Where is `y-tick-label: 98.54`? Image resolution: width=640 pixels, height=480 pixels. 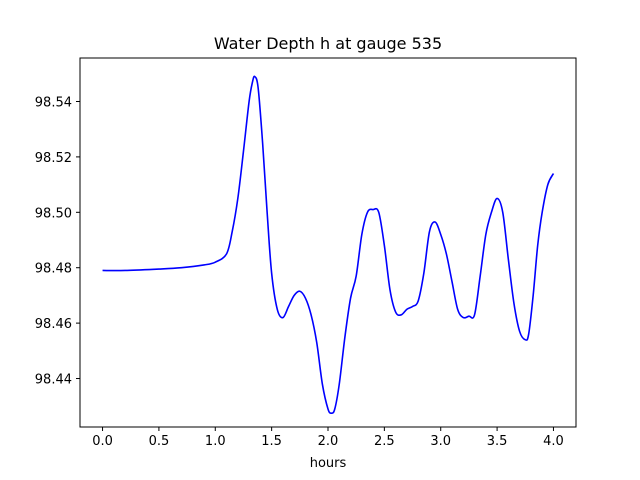 y-tick-label: 98.54 is located at coordinates (53, 102).